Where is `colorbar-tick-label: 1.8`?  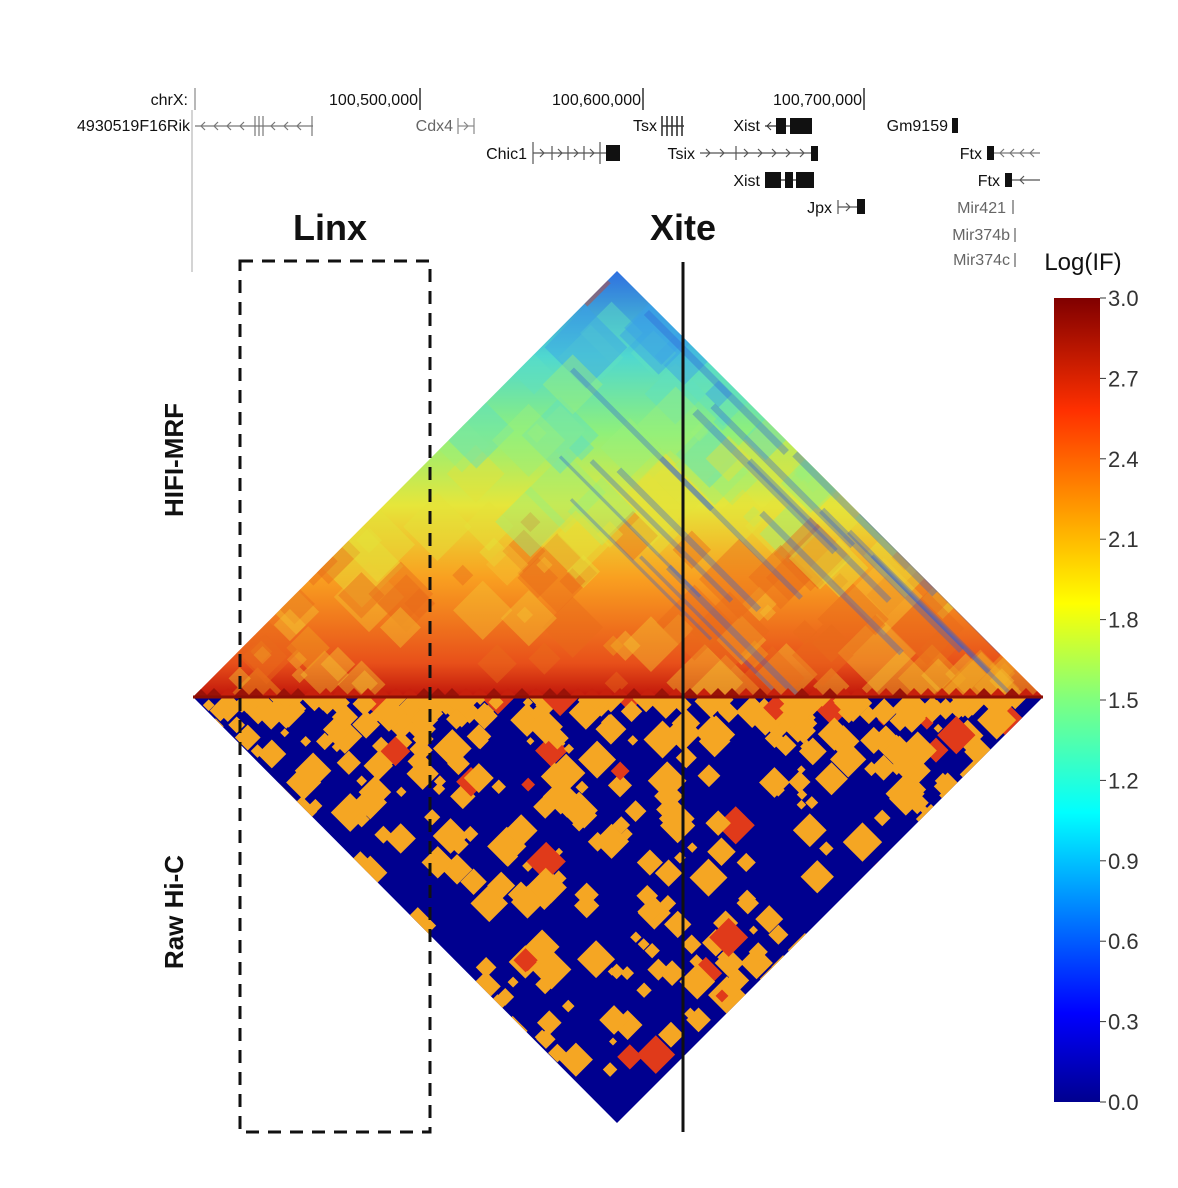
colorbar-tick-label: 1.8 is located at coordinates (1123, 620).